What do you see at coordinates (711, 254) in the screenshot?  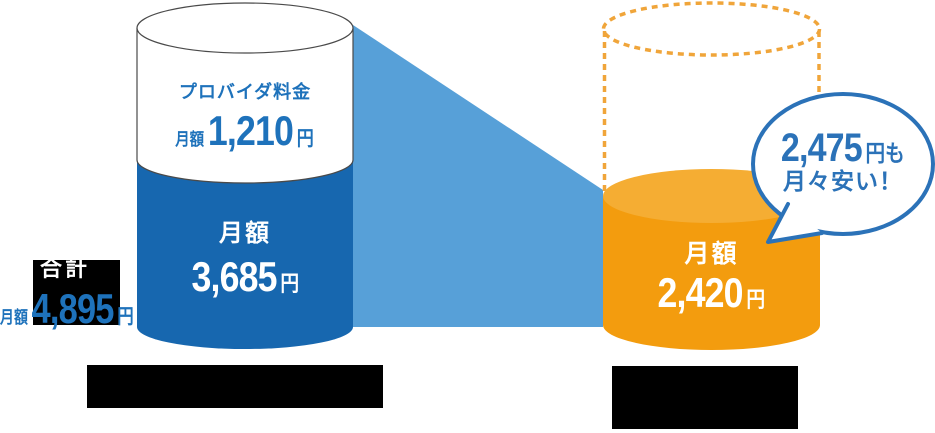 I see `new-price-label: 月額` at bounding box center [711, 254].